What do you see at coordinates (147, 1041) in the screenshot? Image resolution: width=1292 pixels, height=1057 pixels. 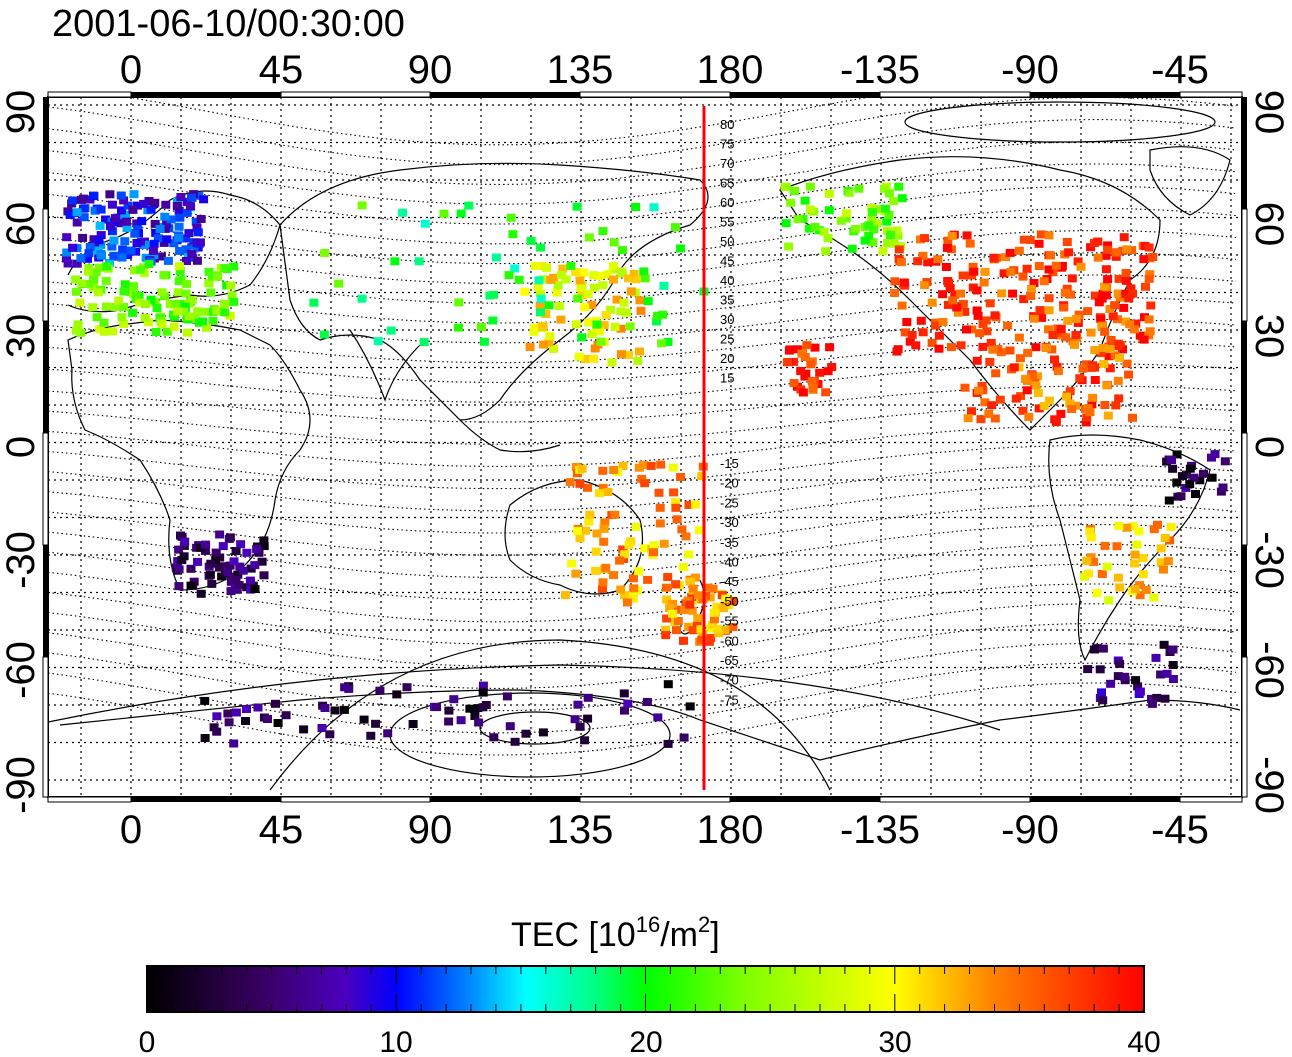 I see `colorbar-tick: 0` at bounding box center [147, 1041].